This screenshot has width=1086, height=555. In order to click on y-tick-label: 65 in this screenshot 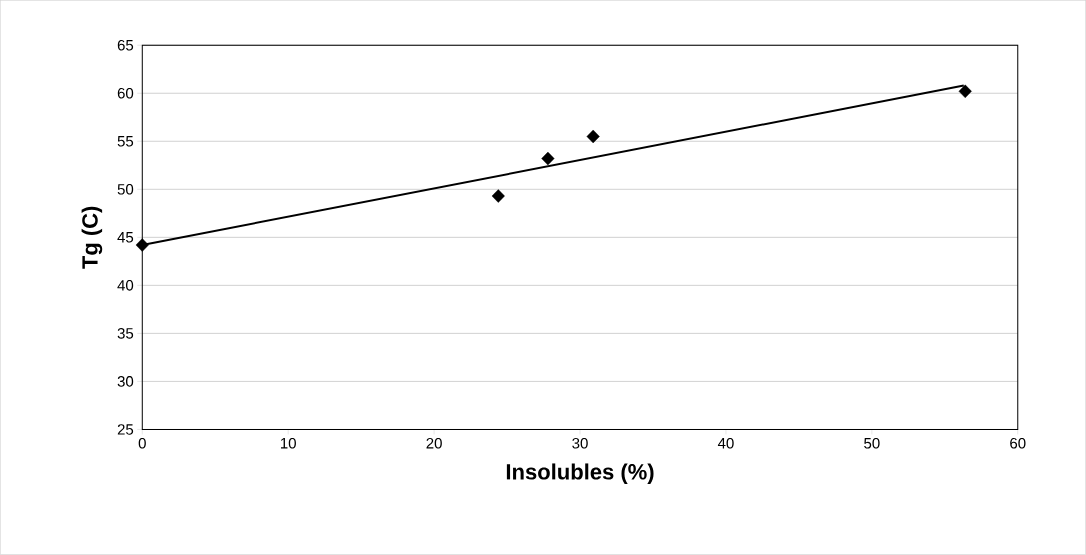, I will do `click(125, 45)`.